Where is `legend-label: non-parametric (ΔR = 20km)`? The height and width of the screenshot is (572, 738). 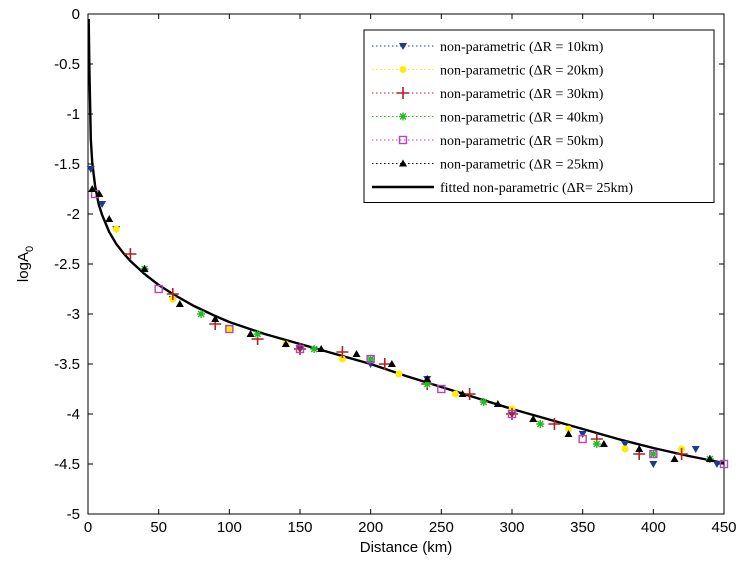 legend-label: non-parametric (ΔR = 20km) is located at coordinates (522, 71).